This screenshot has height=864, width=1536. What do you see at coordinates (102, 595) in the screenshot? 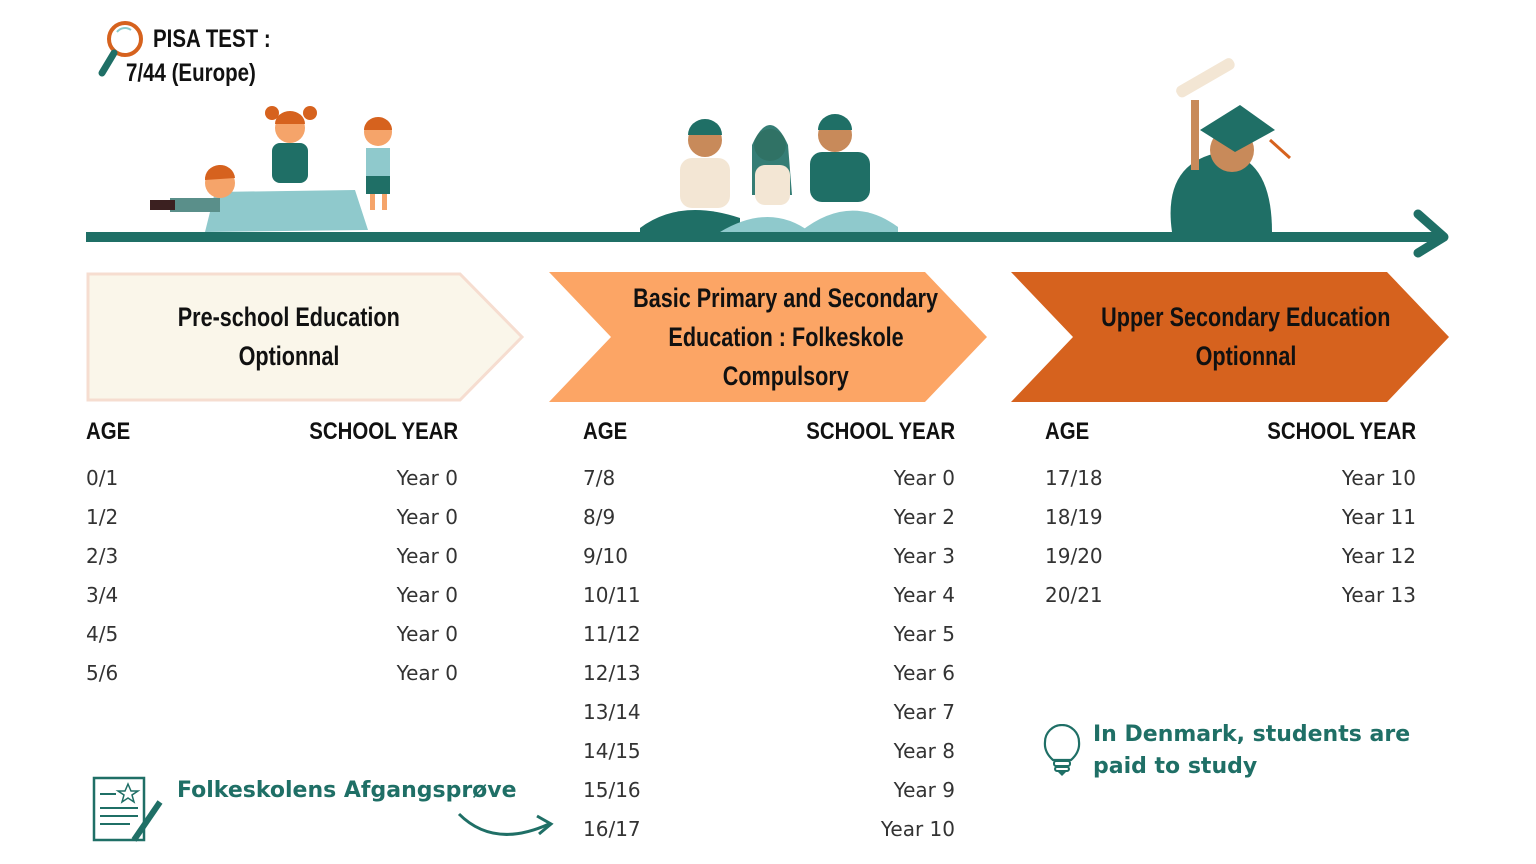
I see `age-cell: 3/4` at bounding box center [102, 595].